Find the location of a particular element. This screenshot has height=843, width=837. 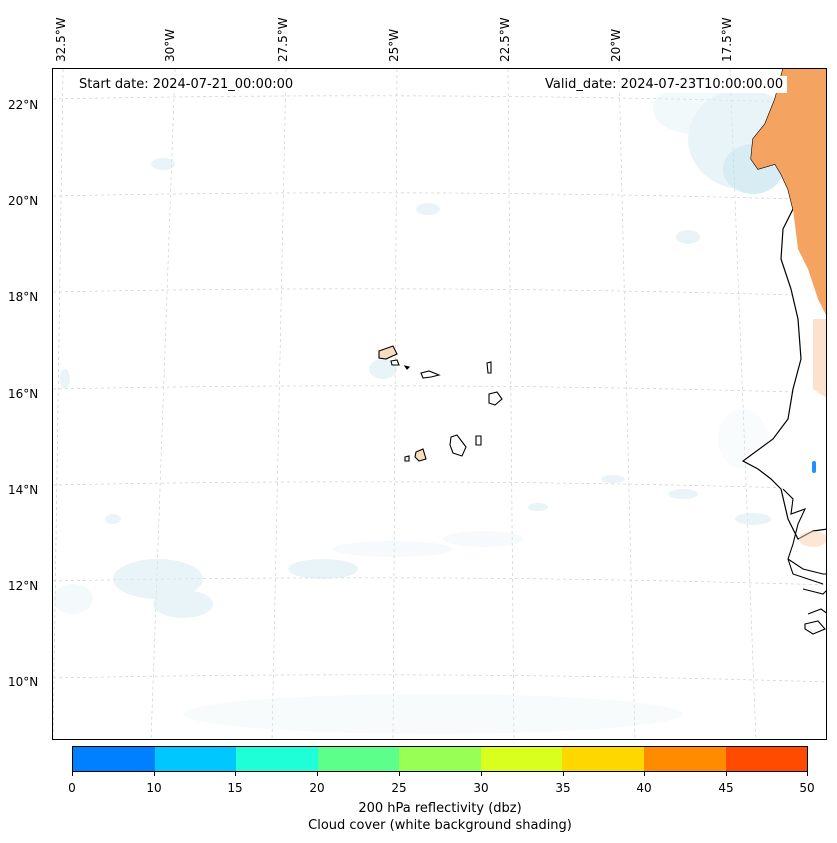

lat-label-18n: 18°N is located at coordinates (23, 297).